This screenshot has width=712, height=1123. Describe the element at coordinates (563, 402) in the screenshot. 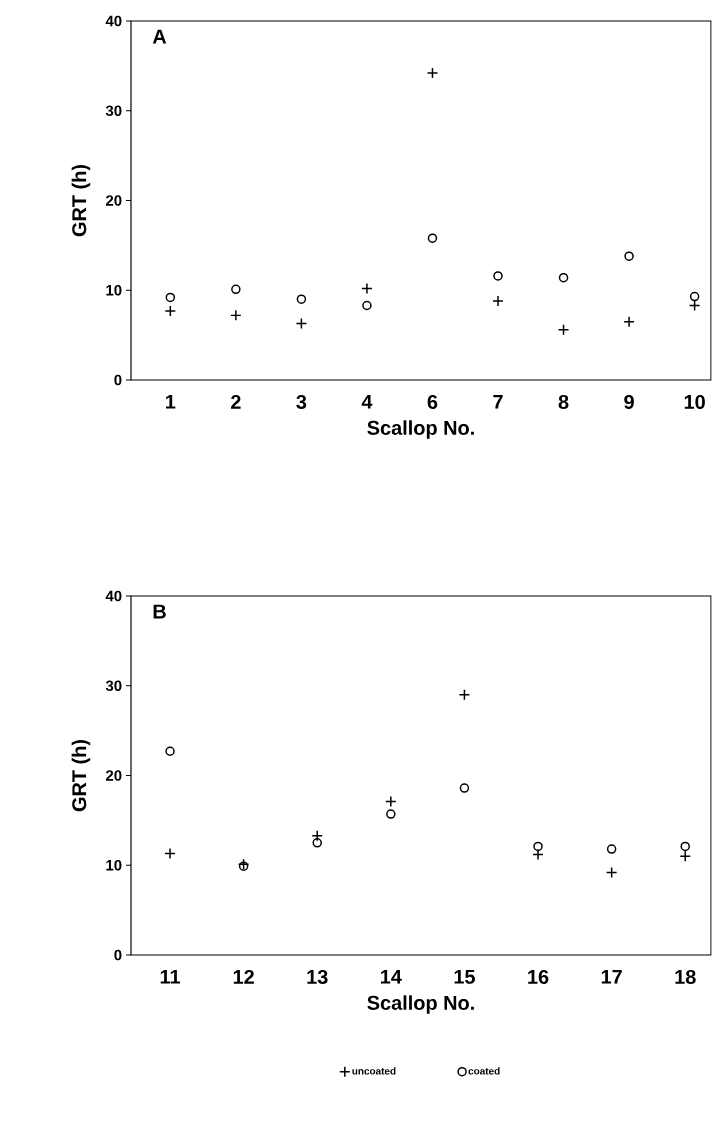

I see `x-tick-label: 8` at that location.